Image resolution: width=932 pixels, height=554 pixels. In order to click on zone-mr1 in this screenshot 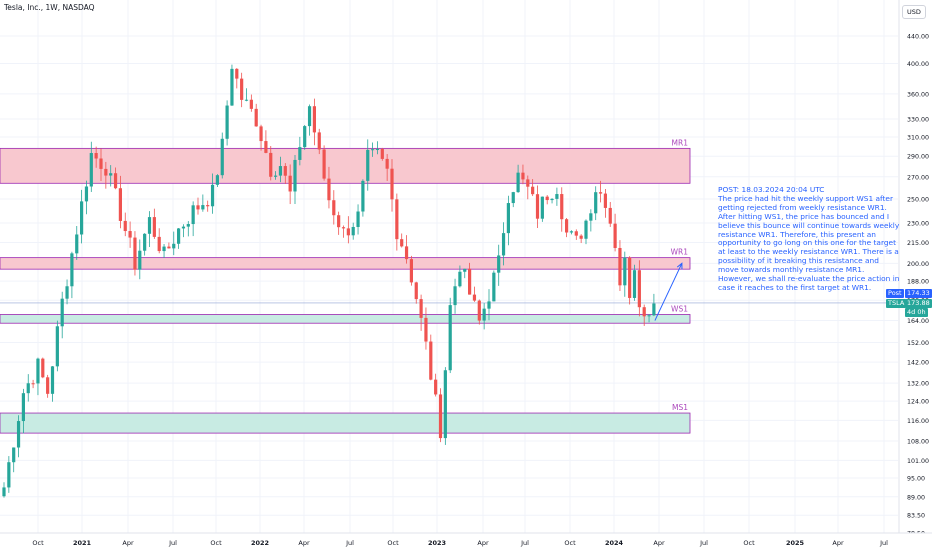, I will do `click(345, 165)`.